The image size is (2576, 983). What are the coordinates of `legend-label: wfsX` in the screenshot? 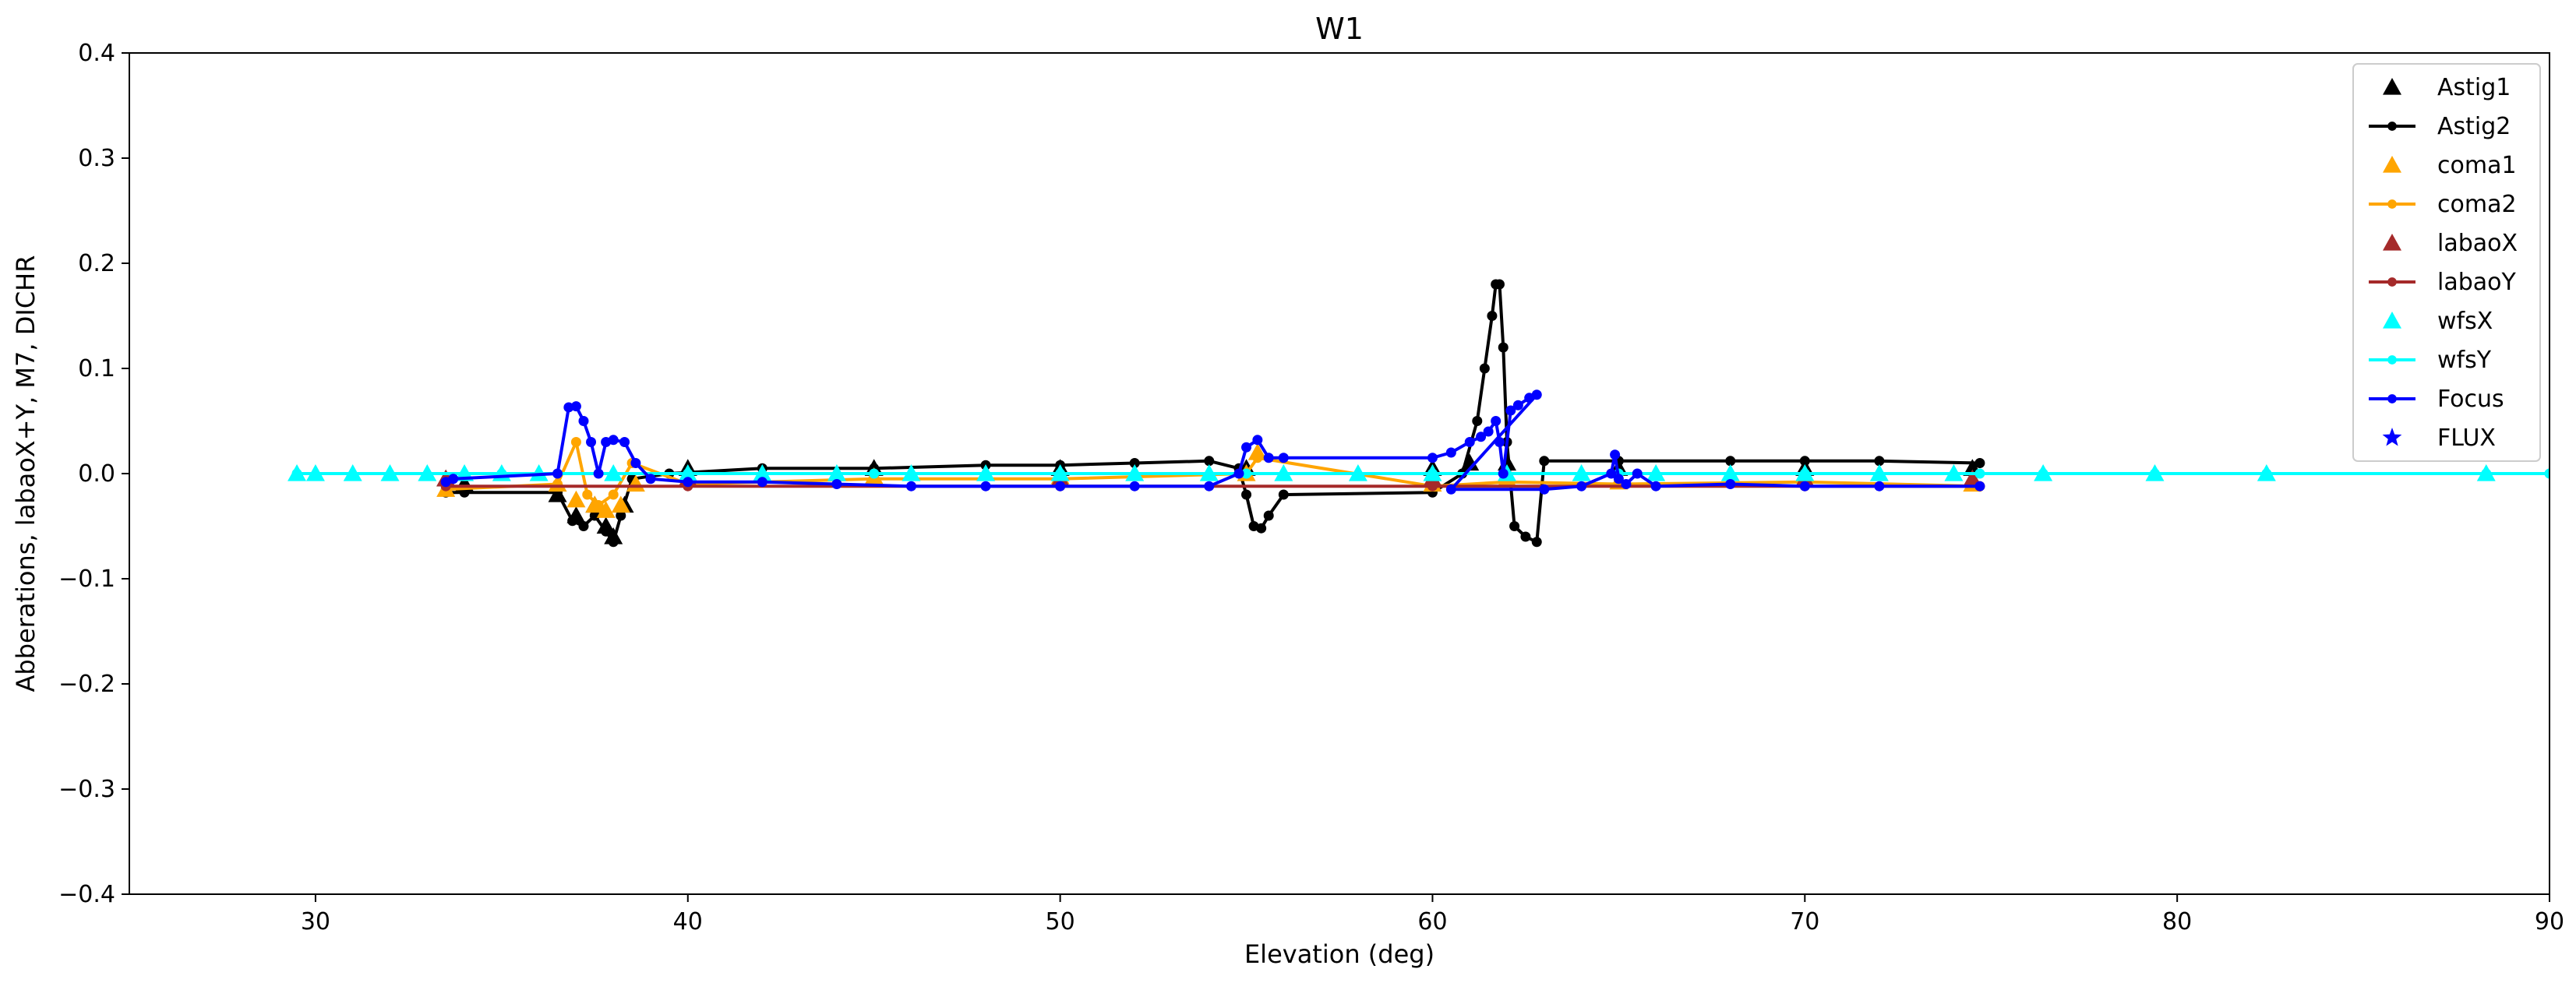 It's located at (2465, 321).